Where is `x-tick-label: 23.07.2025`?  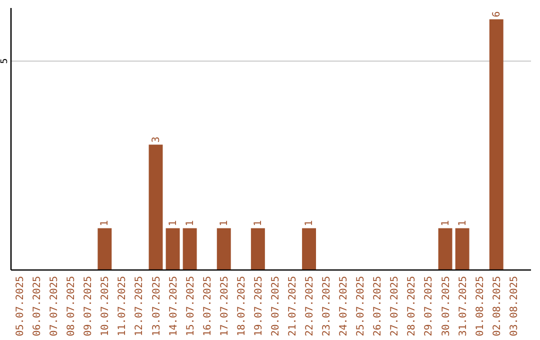 x-tick-label: 23.07.2025 is located at coordinates (327, 306).